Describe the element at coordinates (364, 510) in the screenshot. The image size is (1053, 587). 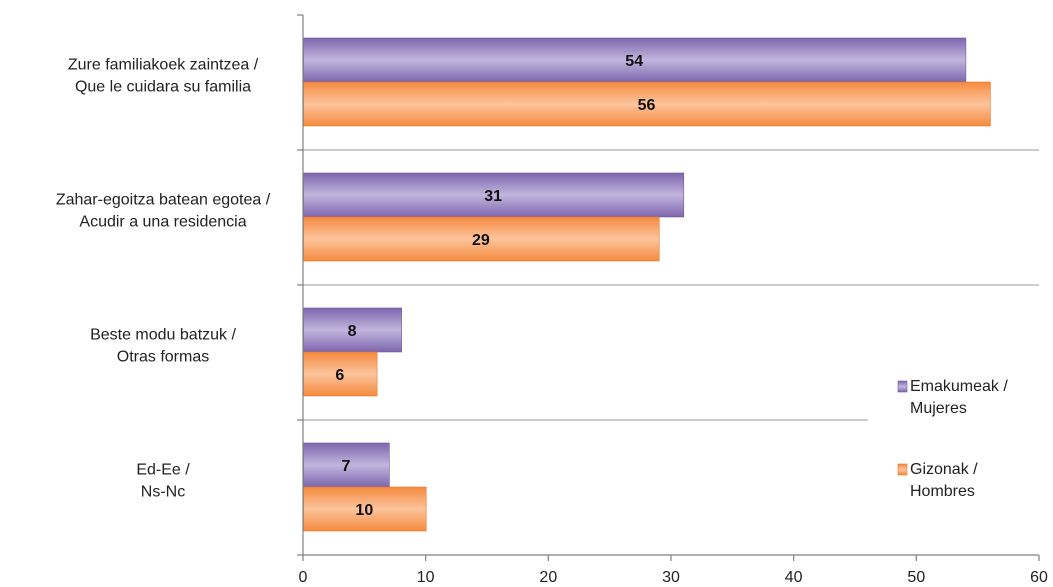
I see `data-label: 10` at that location.